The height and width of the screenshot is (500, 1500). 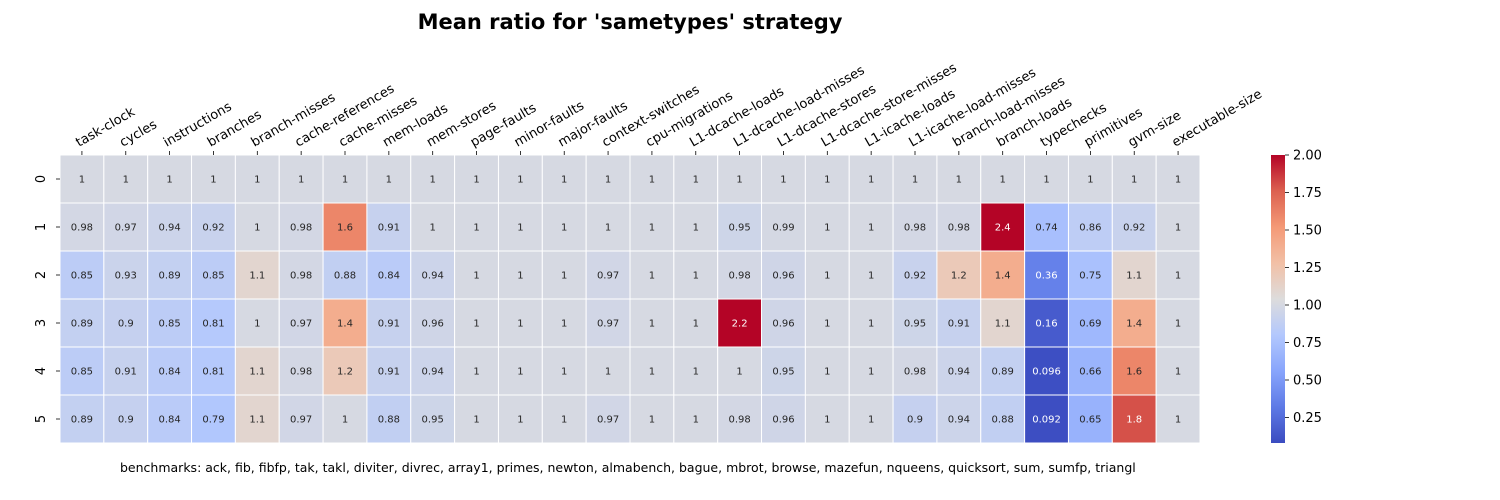 I want to click on colorbar-tick-label: 1.75, so click(x=1307, y=193).